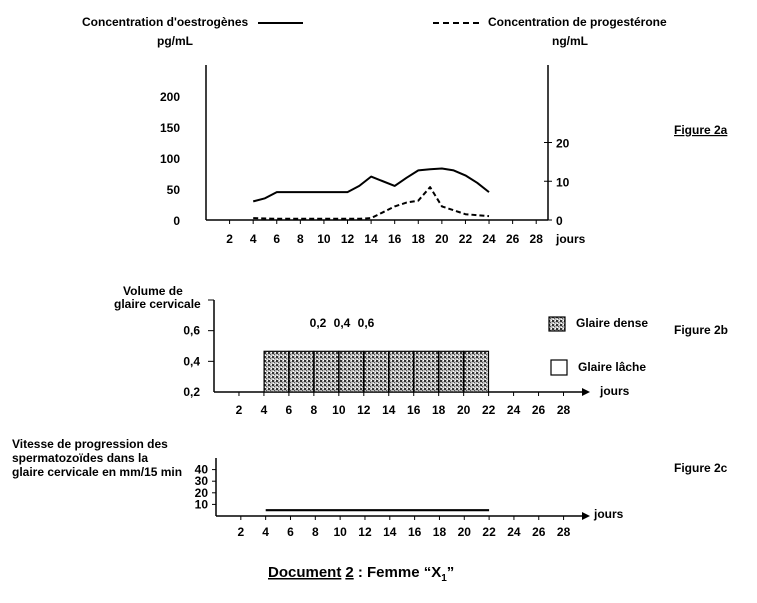  Describe the element at coordinates (398, 572) in the screenshot. I see `caption-rest: : Femme “X` at that location.